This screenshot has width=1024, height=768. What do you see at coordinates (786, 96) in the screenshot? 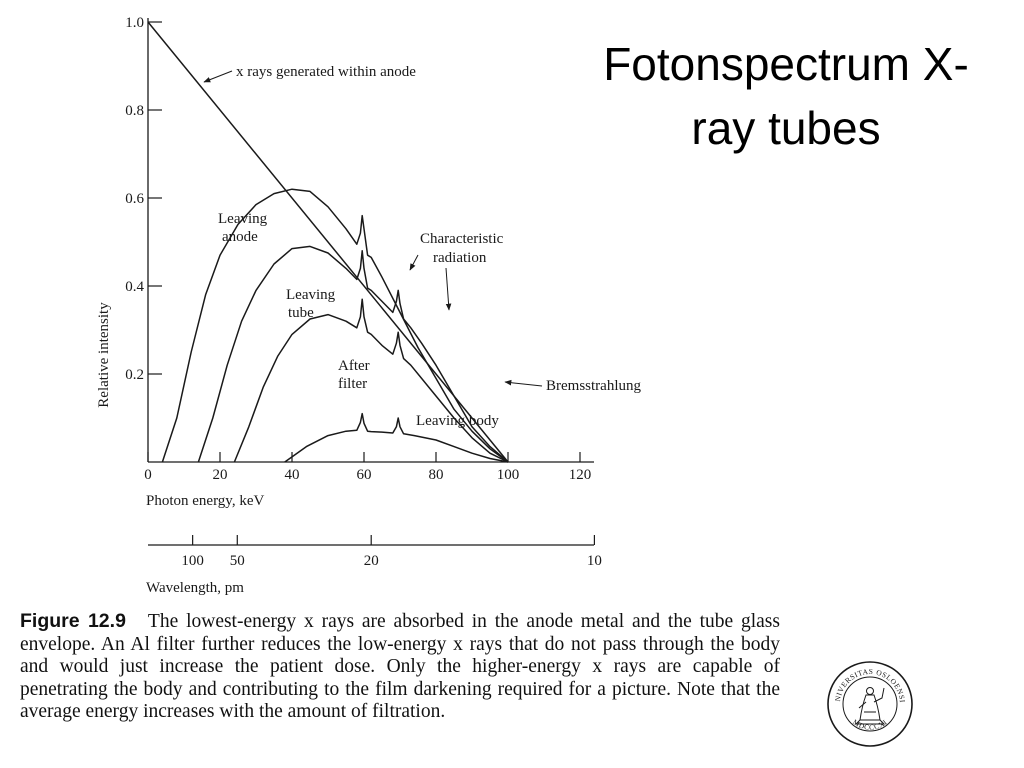
I see `page-title: Fotonspectrum X- ray tubes` at bounding box center [786, 96].